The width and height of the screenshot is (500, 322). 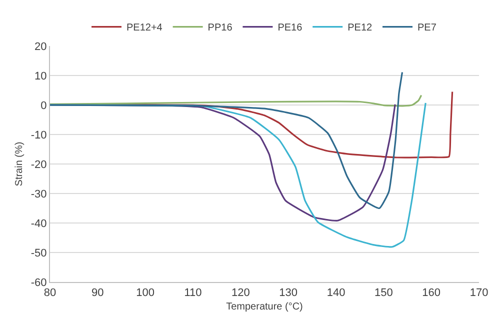 I want to click on y-tick-label: -10, so click(x=38, y=135).